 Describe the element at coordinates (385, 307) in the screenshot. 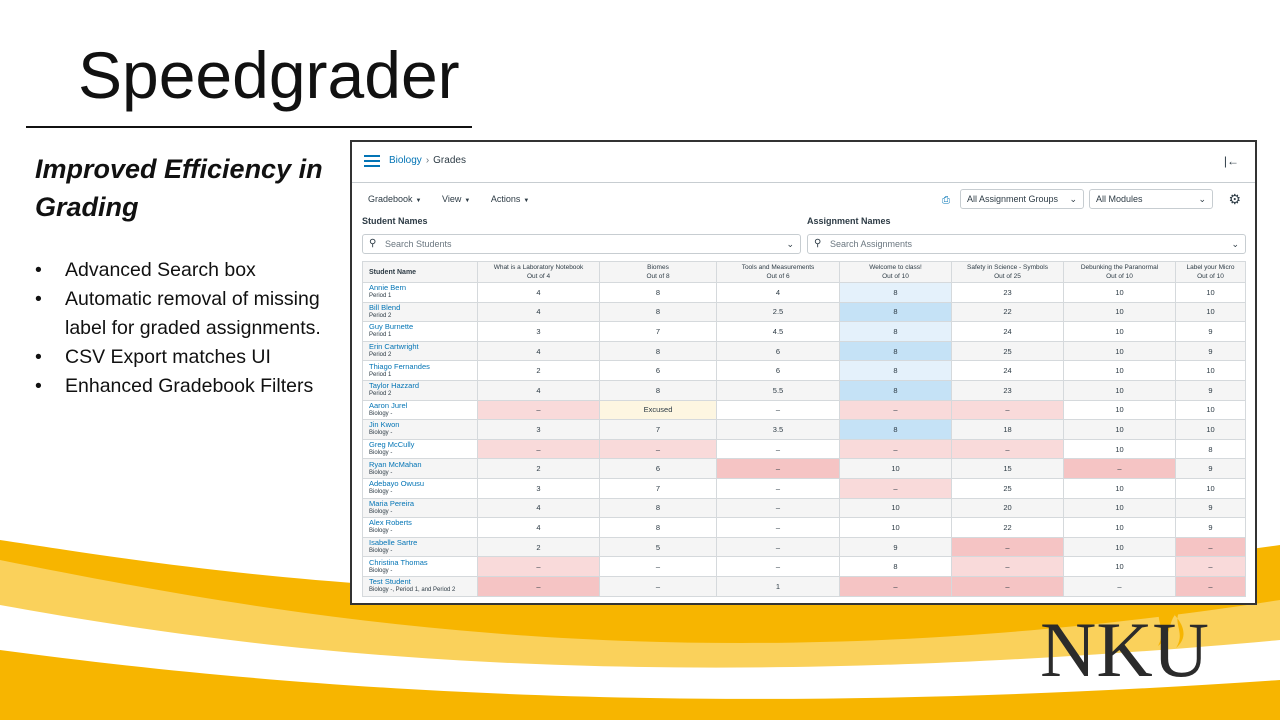

I see `student-name-link: Bill Blend` at that location.